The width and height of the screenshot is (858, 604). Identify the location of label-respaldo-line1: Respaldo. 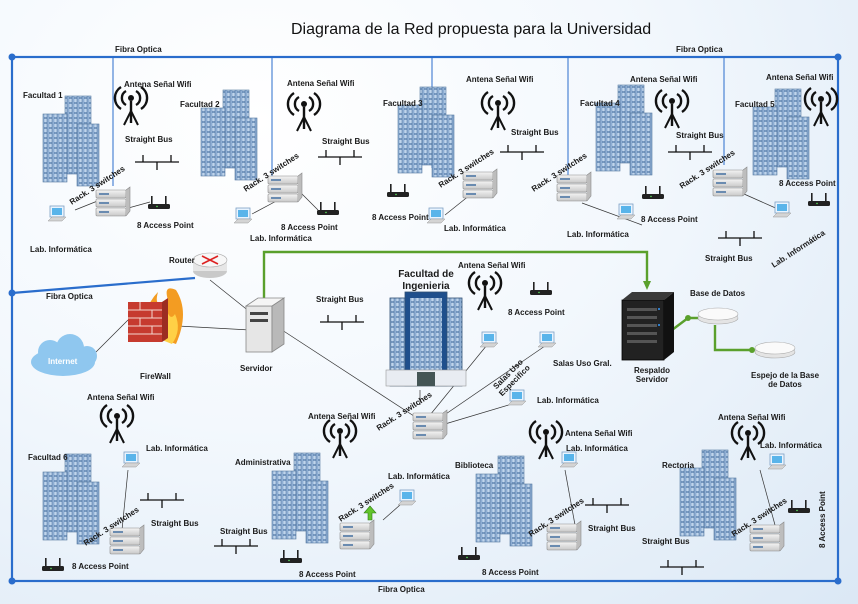
(651, 370).